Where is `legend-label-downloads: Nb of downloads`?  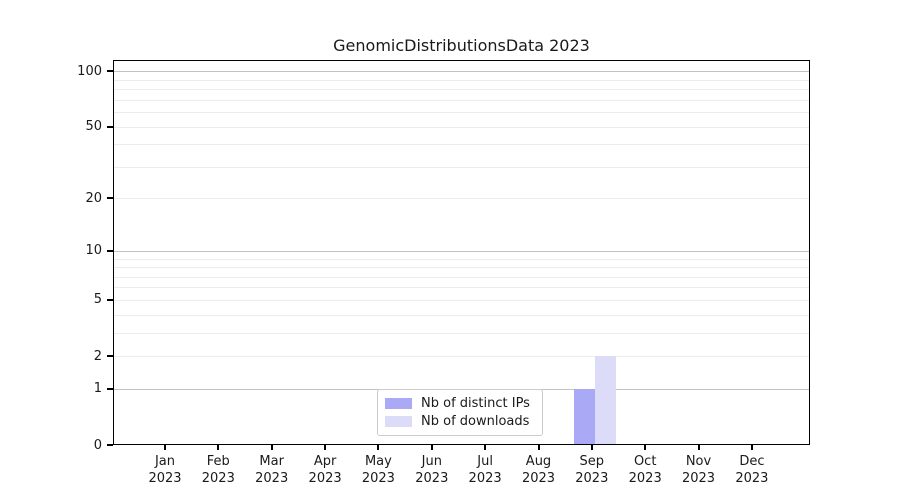 legend-label-downloads: Nb of downloads is located at coordinates (475, 422).